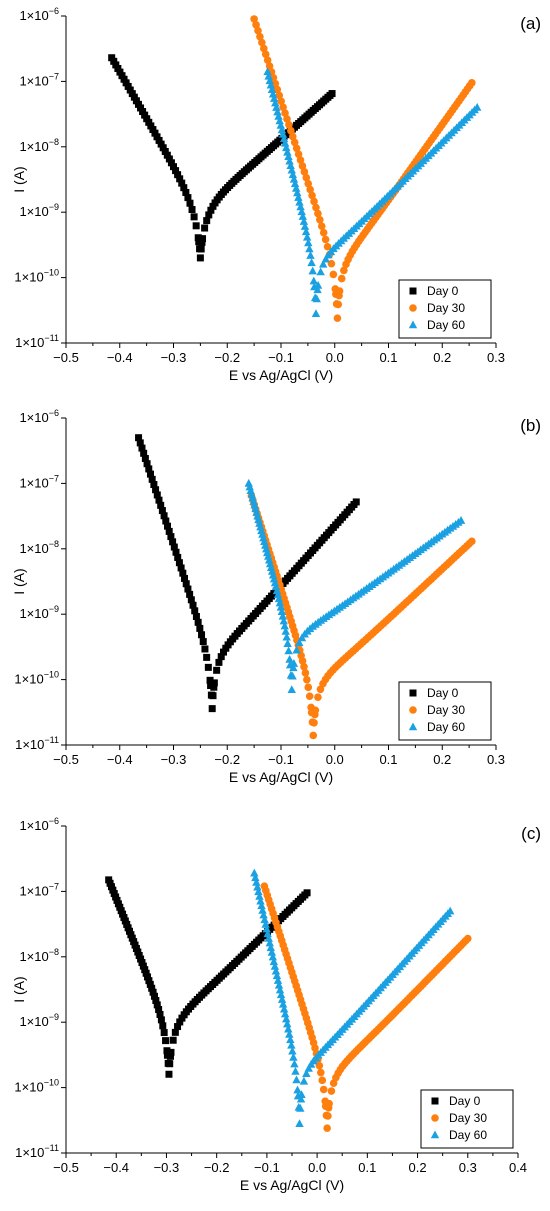 This screenshot has height=1211, width=550. I want to click on y-axis-label: I (A), so click(19, 989).